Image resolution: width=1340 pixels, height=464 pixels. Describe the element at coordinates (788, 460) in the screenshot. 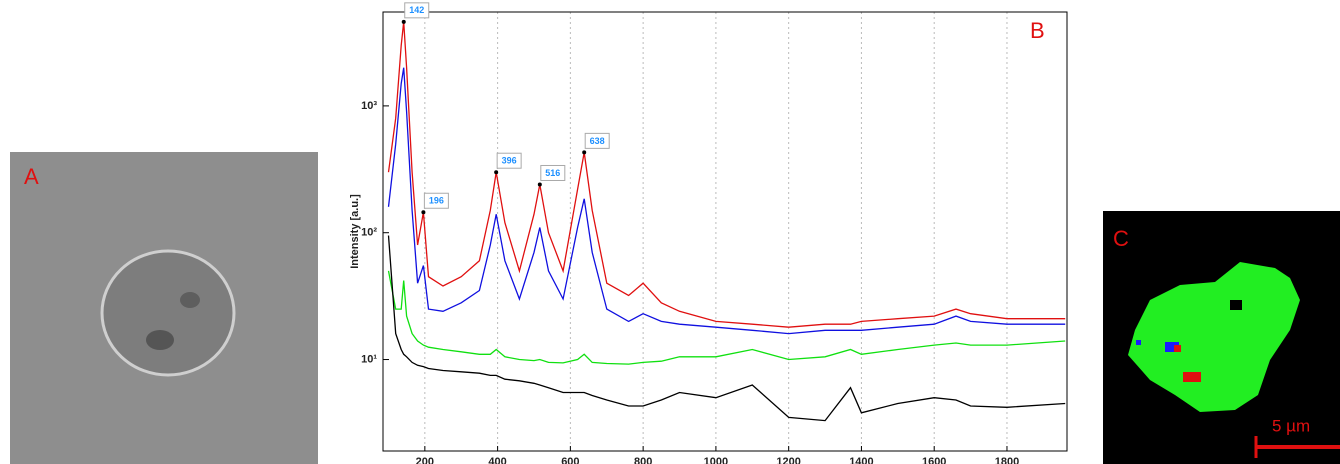

I see `x-tick-label: 1200` at that location.